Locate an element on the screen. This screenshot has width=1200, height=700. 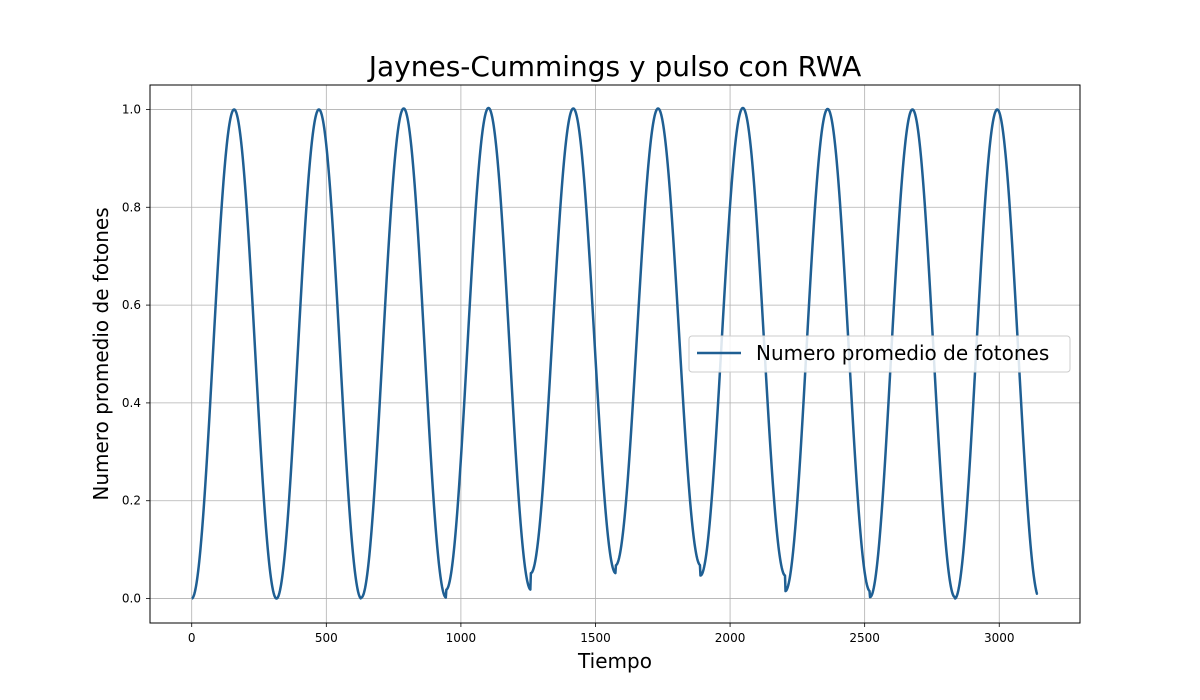
x-tick-label: 1500 is located at coordinates (595, 638).